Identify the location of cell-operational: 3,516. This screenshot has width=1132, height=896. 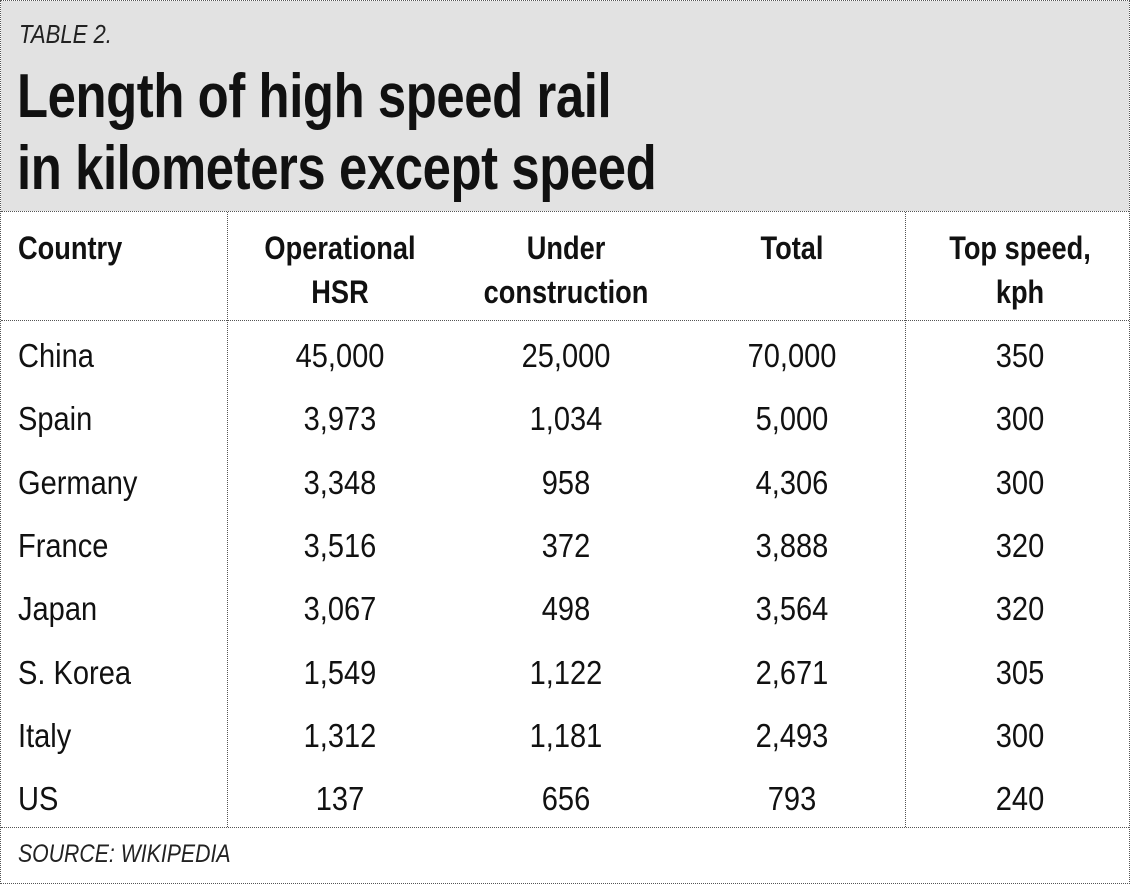
(340, 545).